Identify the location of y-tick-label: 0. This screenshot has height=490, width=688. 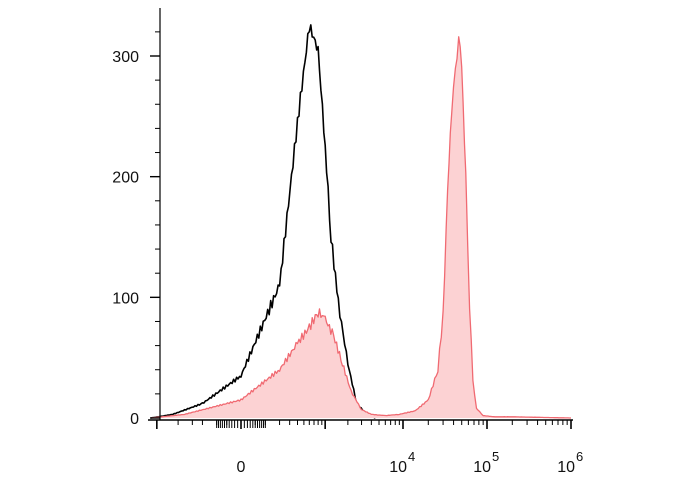
(134, 419).